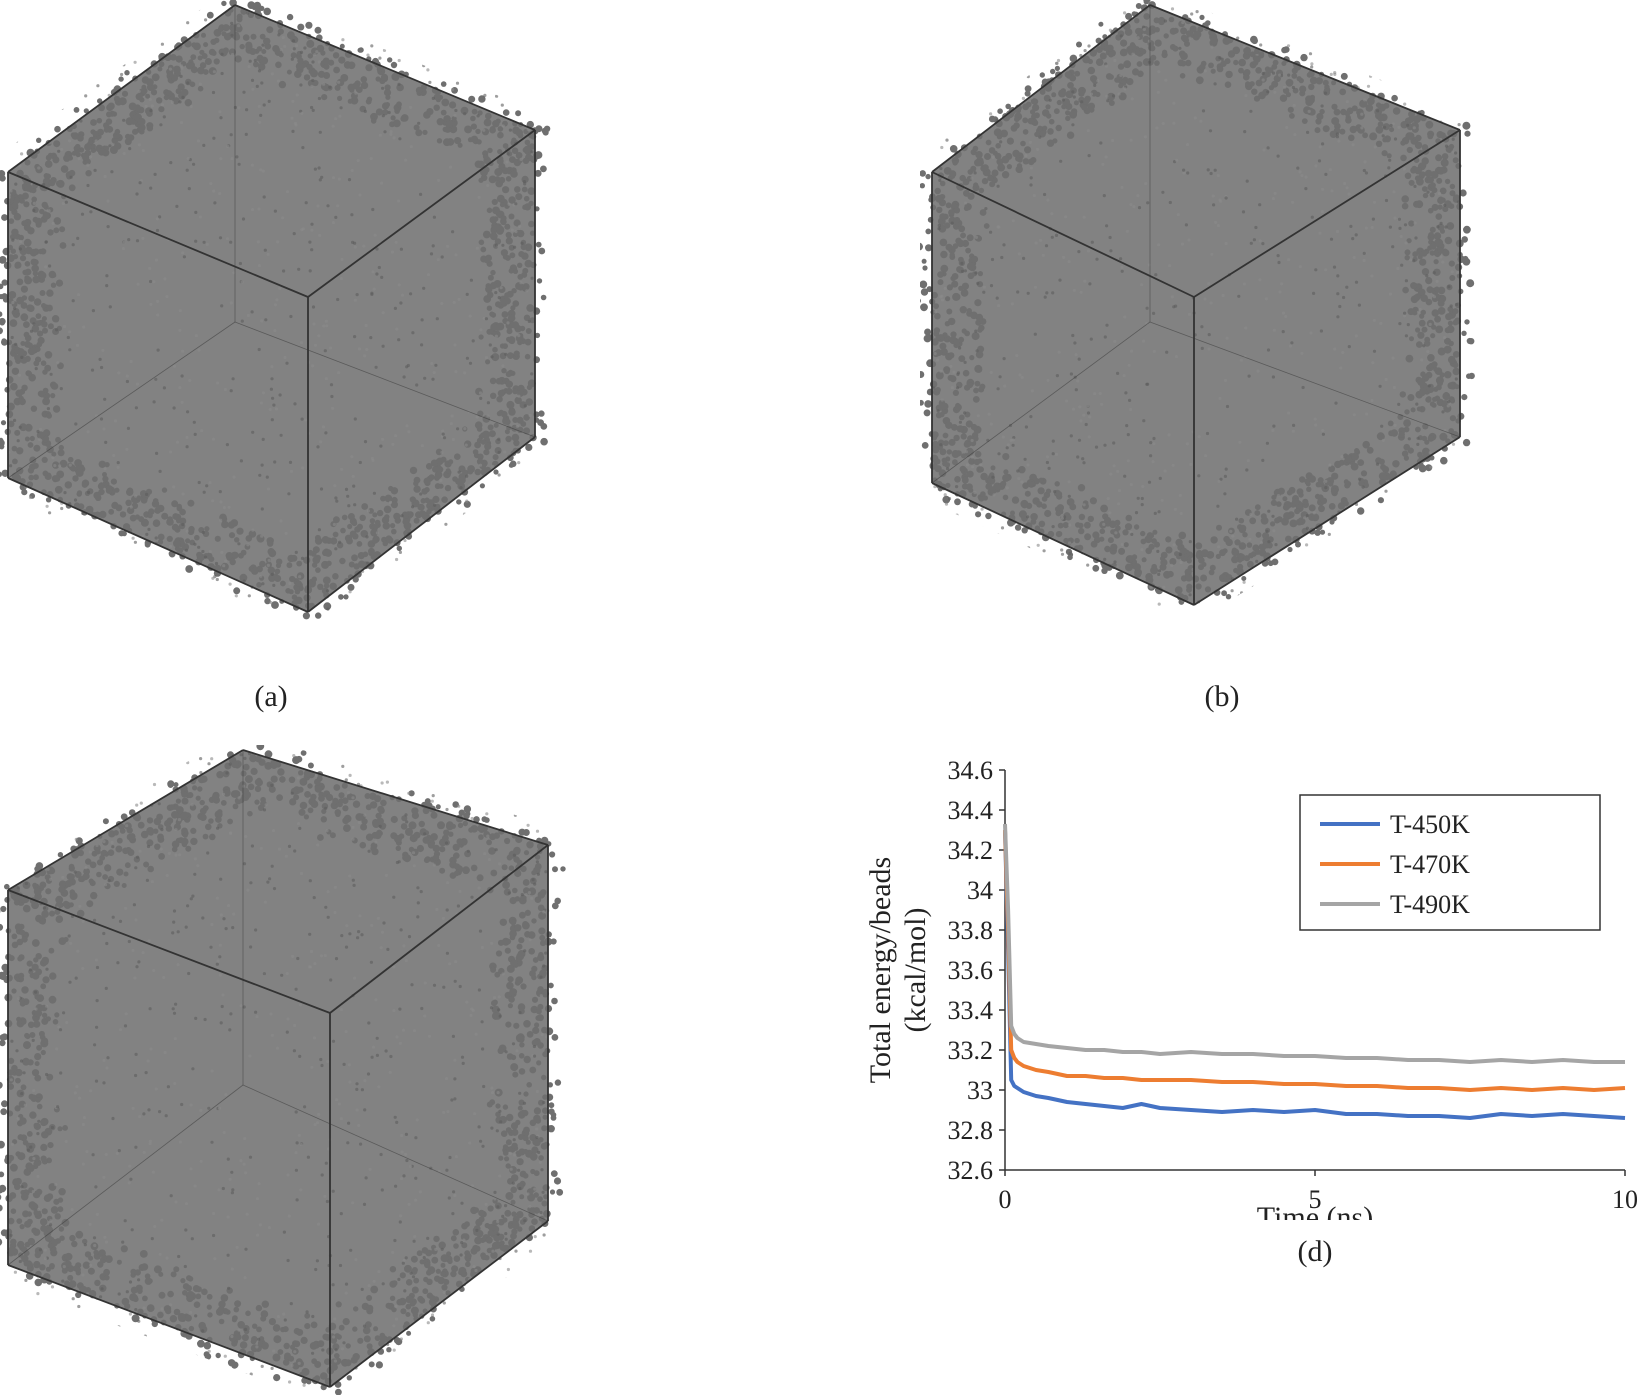 Image resolution: width=1642 pixels, height=1400 pixels. Describe the element at coordinates (271, 308) in the screenshot. I see `box-edges-a` at that location.